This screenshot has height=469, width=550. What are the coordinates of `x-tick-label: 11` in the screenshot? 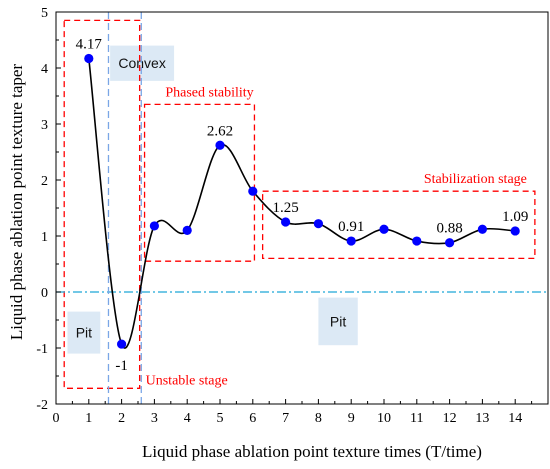 It's located at (416, 418).